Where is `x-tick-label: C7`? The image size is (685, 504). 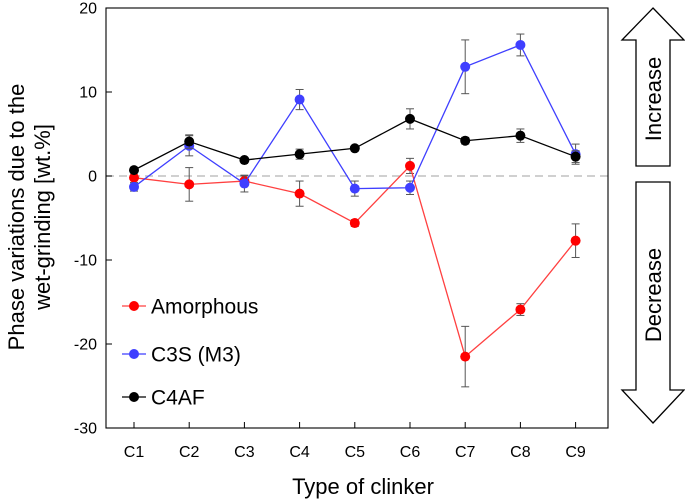
x-tick-label: C7 is located at coordinates (465, 452).